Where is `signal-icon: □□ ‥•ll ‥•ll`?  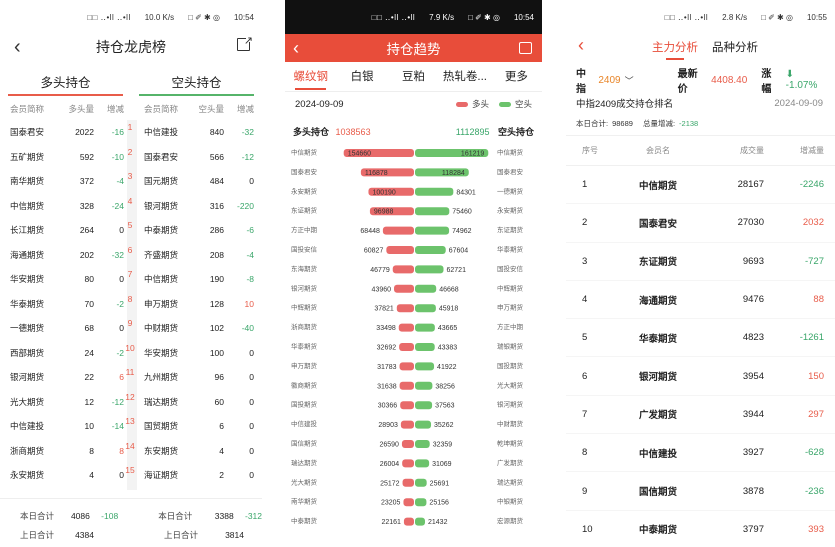 signal-icon: □□ ‥•ll ‥•ll is located at coordinates (109, 17).